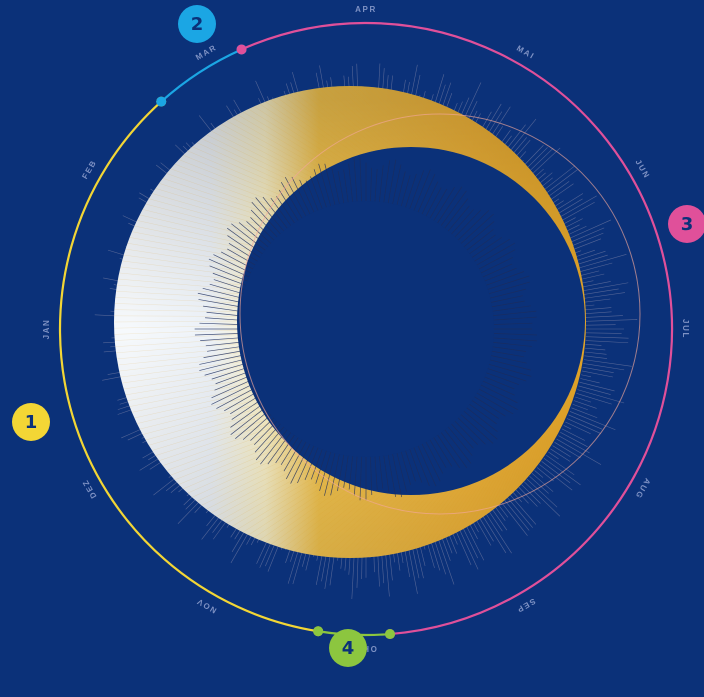 This screenshot has width=704, height=697. I want to click on month-label: JUN, so click(643, 169).